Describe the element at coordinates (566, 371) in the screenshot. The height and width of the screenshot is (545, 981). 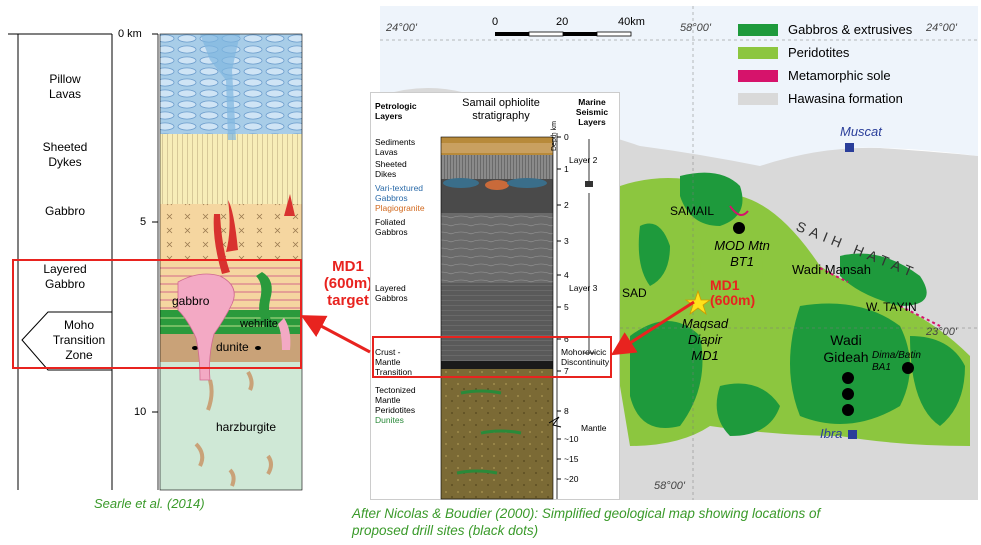
I see `strat-tick-7: 7` at that location.